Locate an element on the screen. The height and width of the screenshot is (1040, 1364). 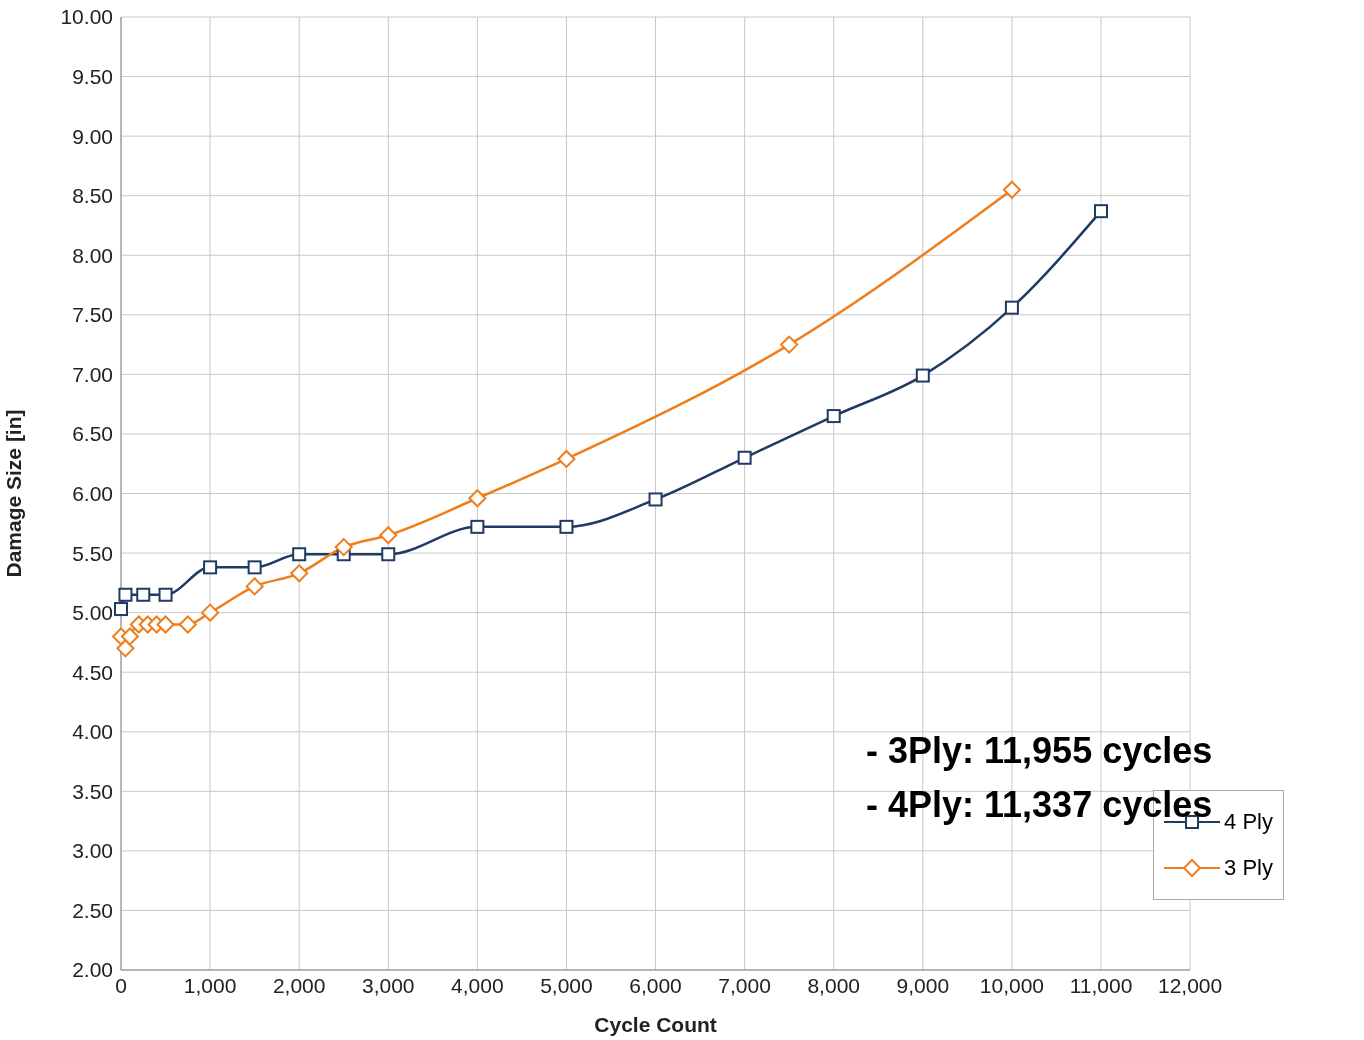
y-tick-label: 2.50 is located at coordinates (92, 910).